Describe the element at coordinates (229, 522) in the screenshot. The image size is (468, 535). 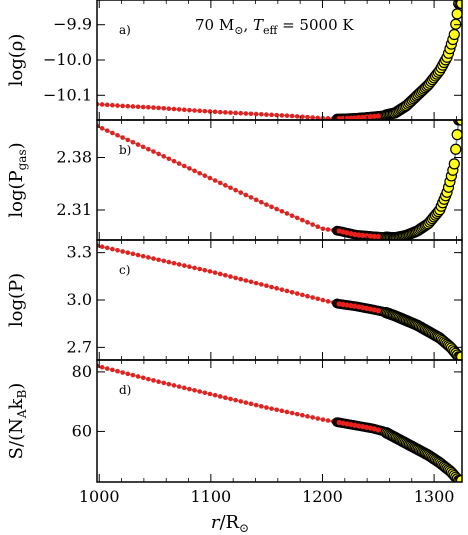
I see `x-axis-title-rest: /R` at that location.